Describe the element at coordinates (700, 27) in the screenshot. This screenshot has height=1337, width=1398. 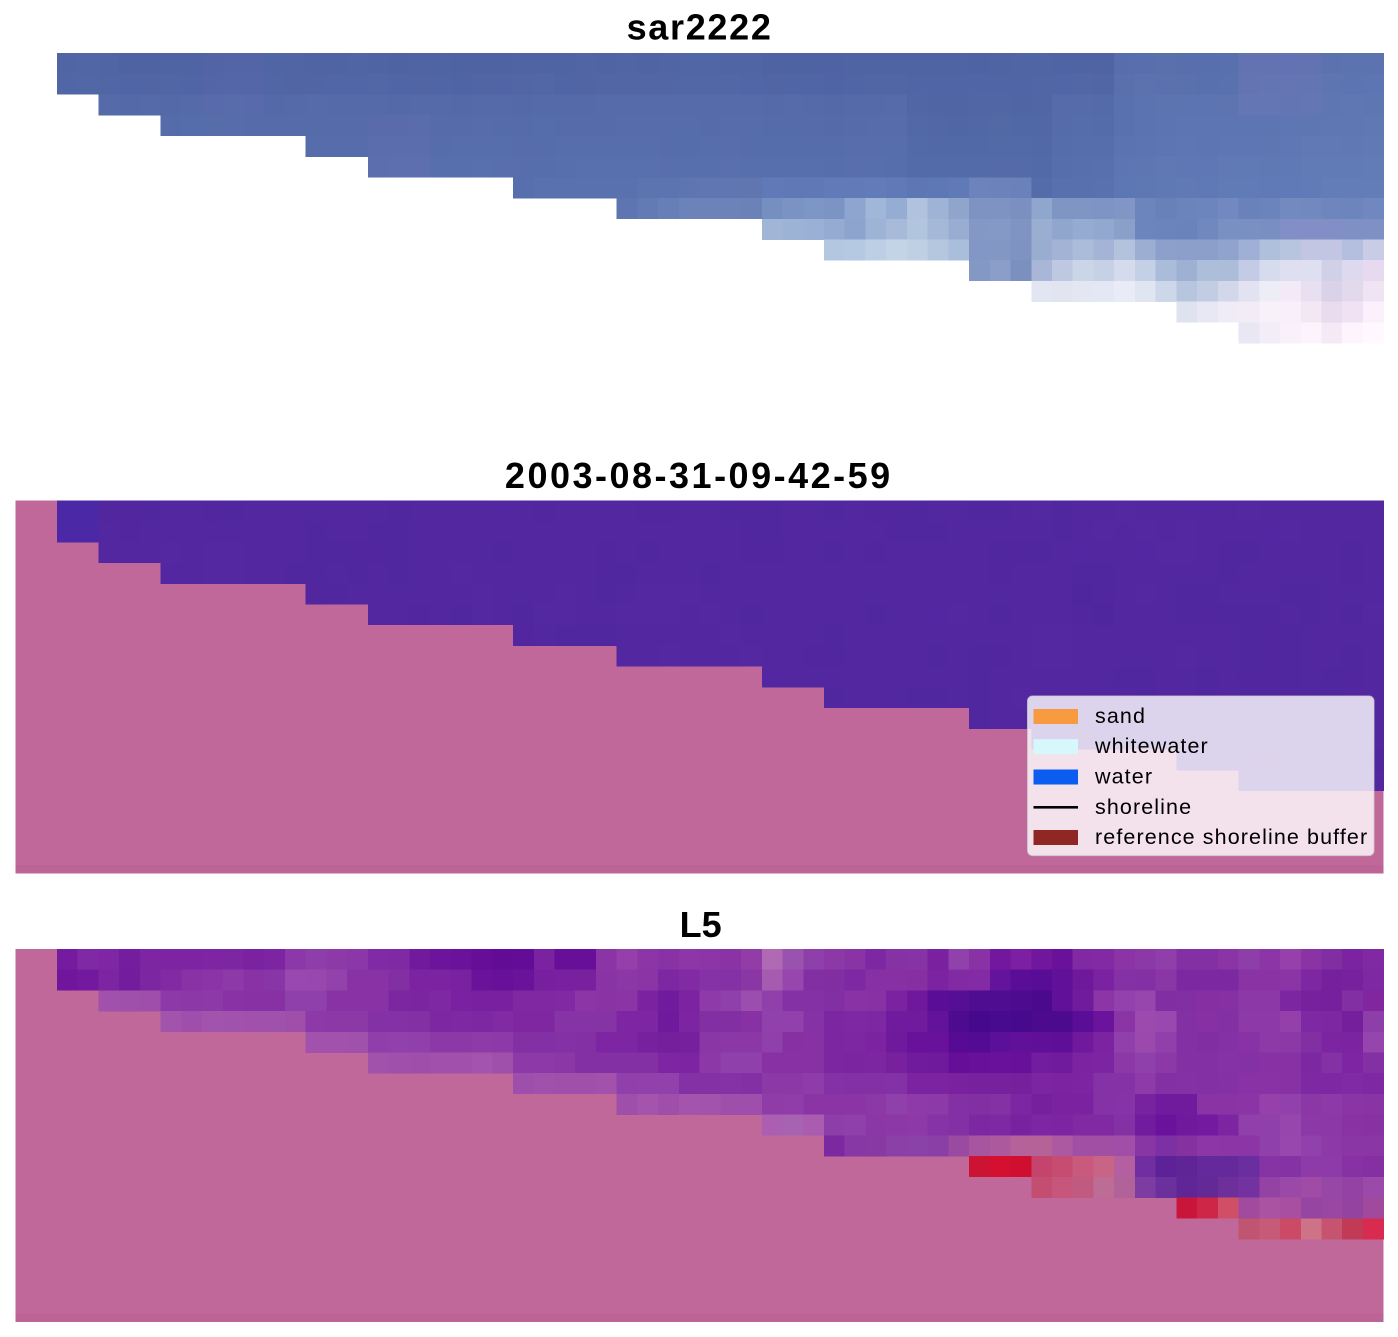
I see `svg-text: sar2222` at that location.